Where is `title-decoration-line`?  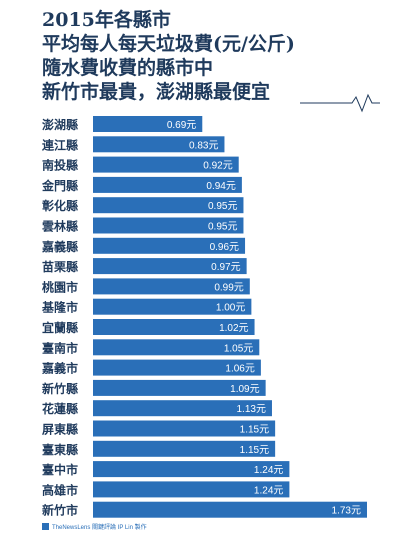 title-decoration-line is located at coordinates (340, 103).